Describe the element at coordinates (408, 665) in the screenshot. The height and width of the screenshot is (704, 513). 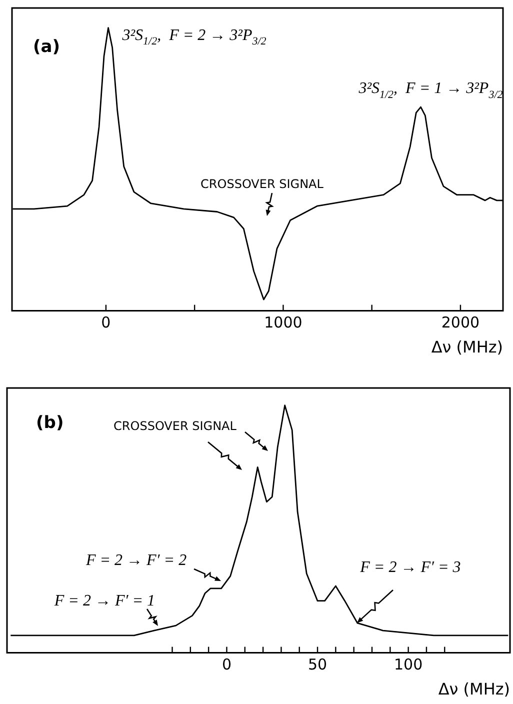
I see `x-tick-label: 100` at that location.